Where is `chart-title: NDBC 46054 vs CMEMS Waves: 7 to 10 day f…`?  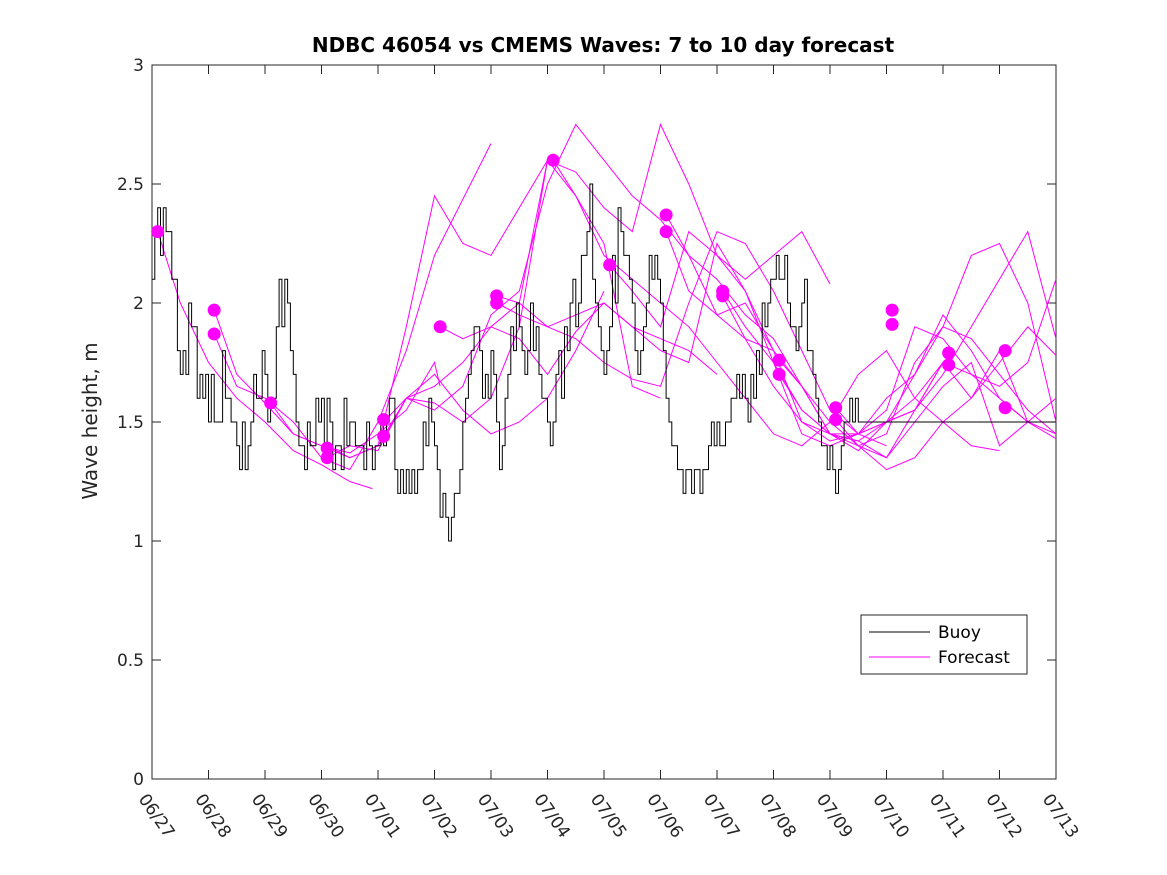
chart-title: NDBC 46054 vs CMEMS Waves: 7 to 10 day f… is located at coordinates (603, 45).